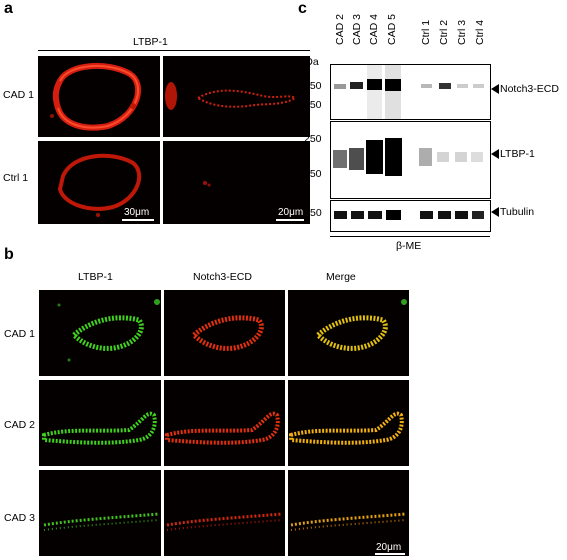 The width and height of the screenshot is (567, 560). I want to click on lane-label-cad3: CAD 3, so click(357, 29).